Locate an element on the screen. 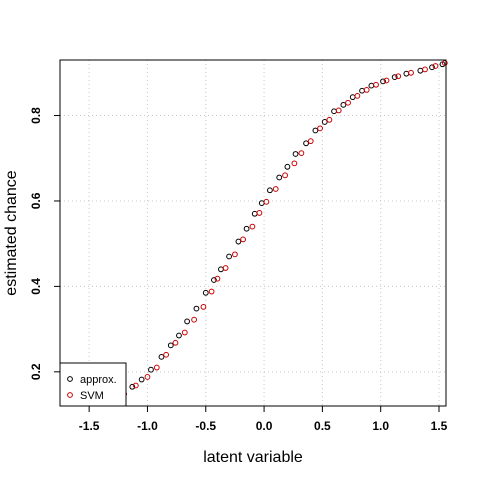 This screenshot has width=480, height=480. x-axis: -1.5 -1.0 -0.5 0.0 0.5 1.0 1.5 is located at coordinates (263, 419).